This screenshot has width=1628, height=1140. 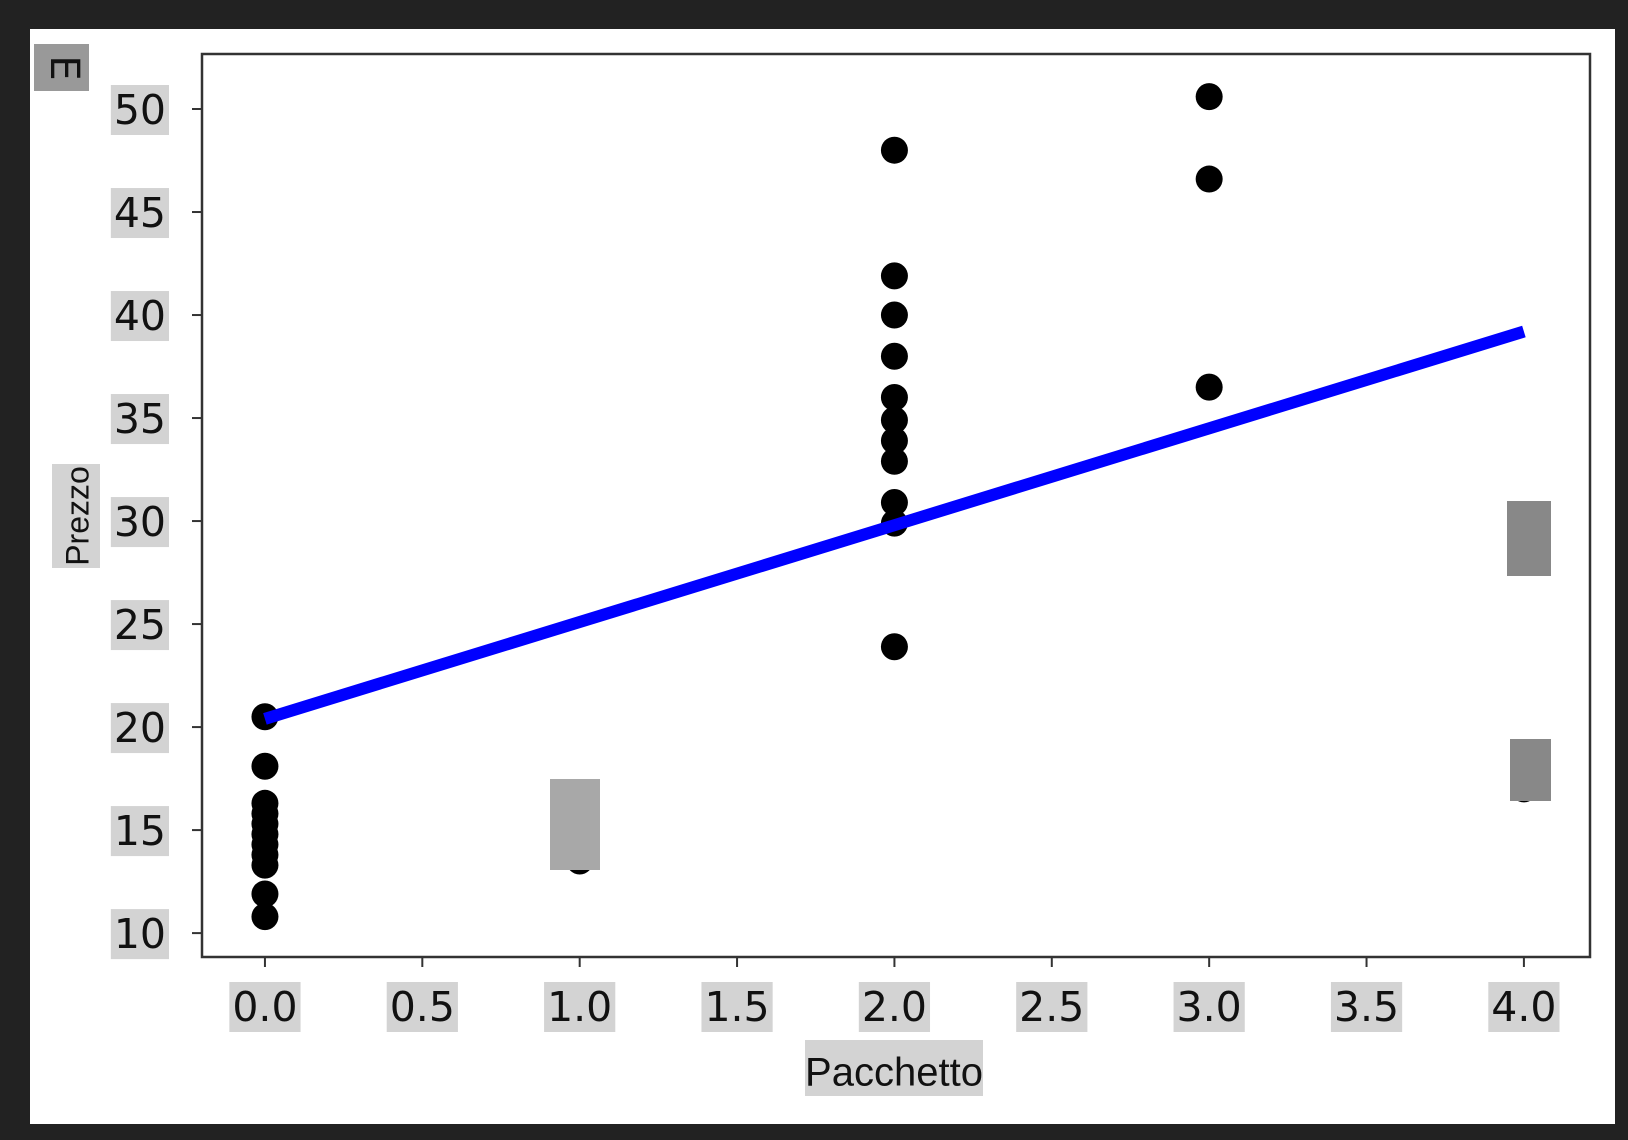 I want to click on y-tick-label: 45, so click(x=140, y=213).